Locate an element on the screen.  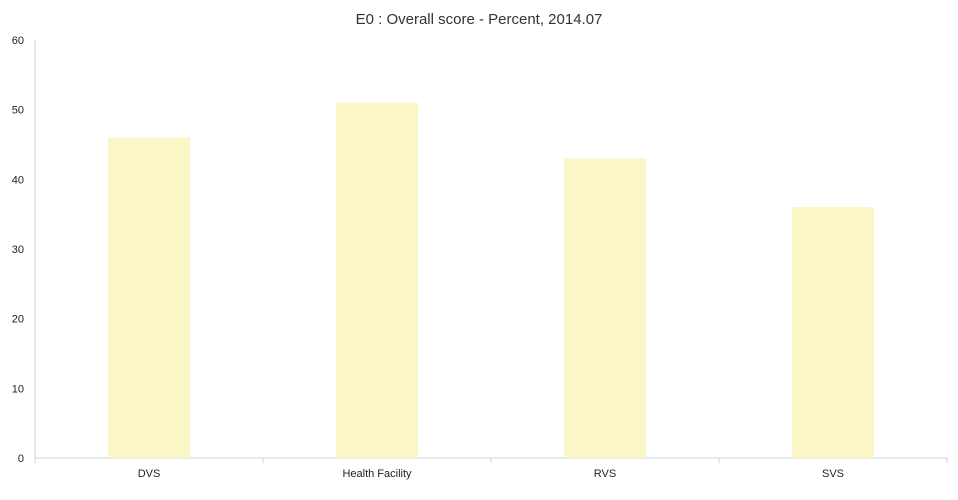
x-tick-label: SVS is located at coordinates (833, 474).